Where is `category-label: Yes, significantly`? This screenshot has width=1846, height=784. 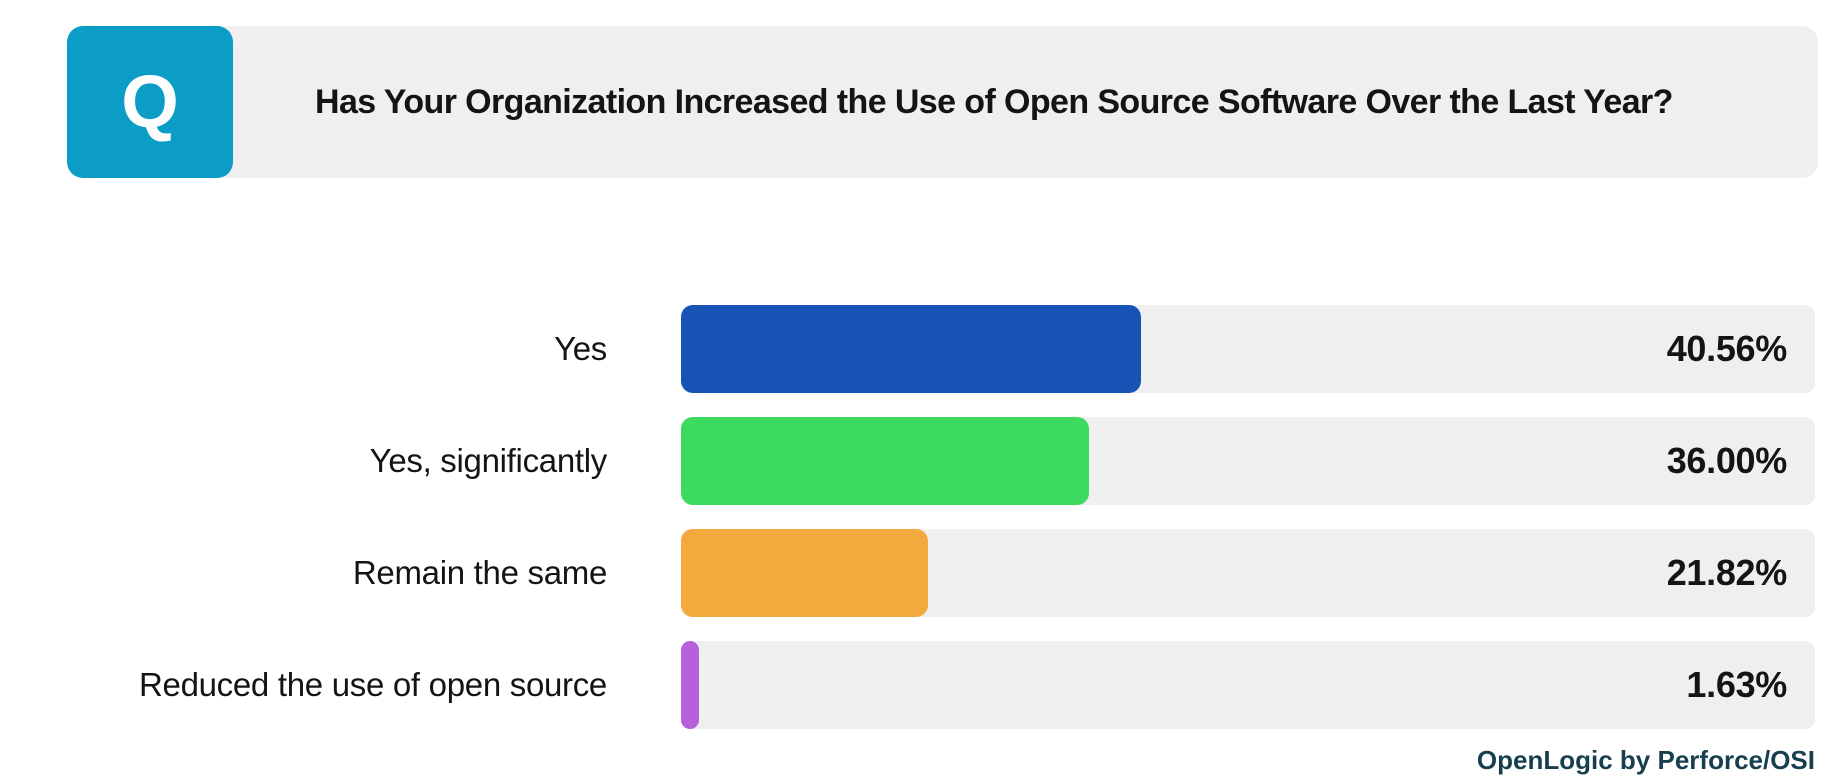
category-label: Yes, significantly is located at coordinates (488, 460).